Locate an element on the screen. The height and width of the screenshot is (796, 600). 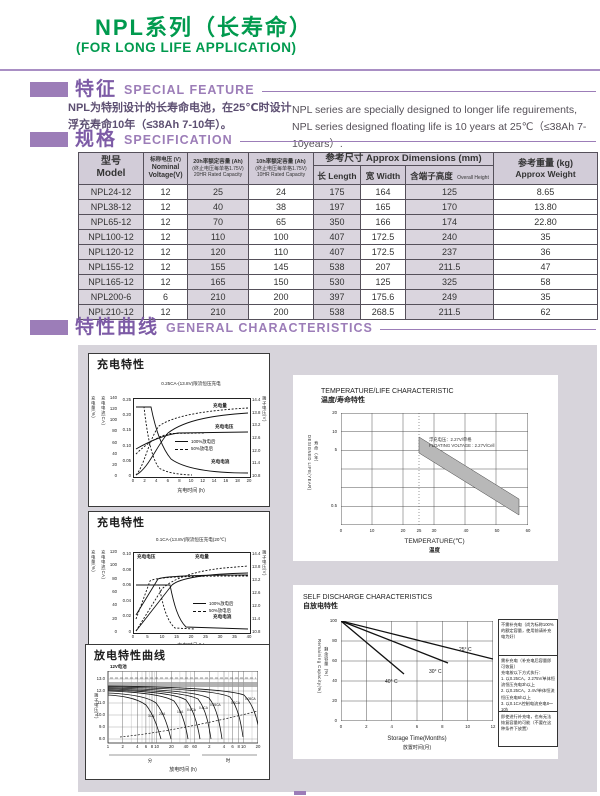
col-header-dimensions: 参考尺寸 Approx Dimensions (mm) is located at coordinates (403, 159).